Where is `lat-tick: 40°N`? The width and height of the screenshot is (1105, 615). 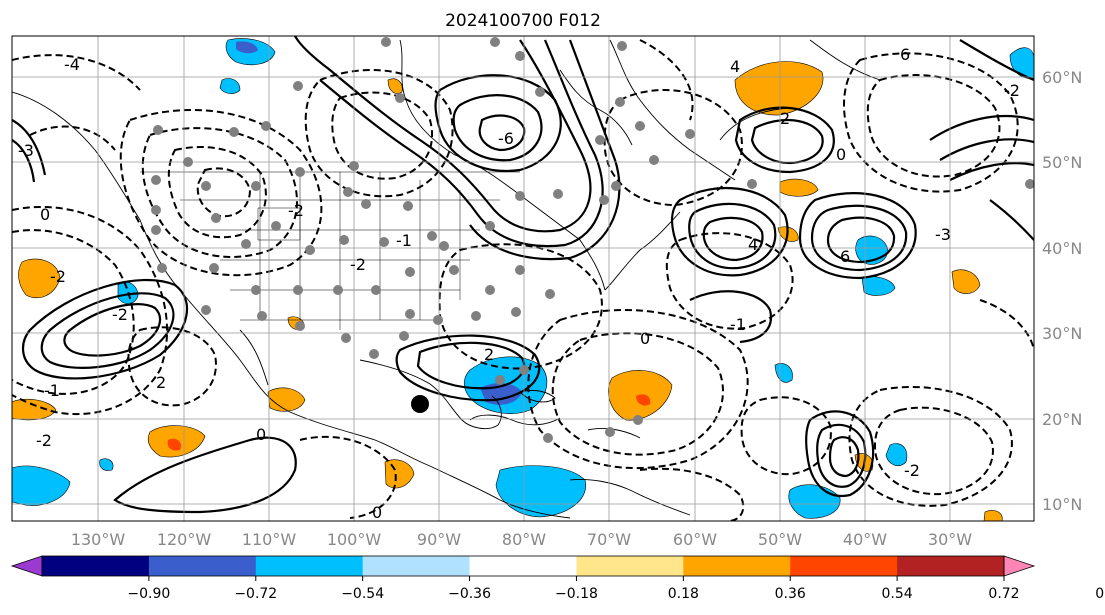 lat-tick: 40°N is located at coordinates (1062, 248).